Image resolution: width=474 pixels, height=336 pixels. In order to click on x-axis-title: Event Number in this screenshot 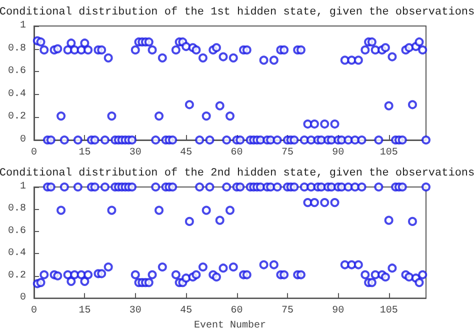, I will do `click(230, 326)`.